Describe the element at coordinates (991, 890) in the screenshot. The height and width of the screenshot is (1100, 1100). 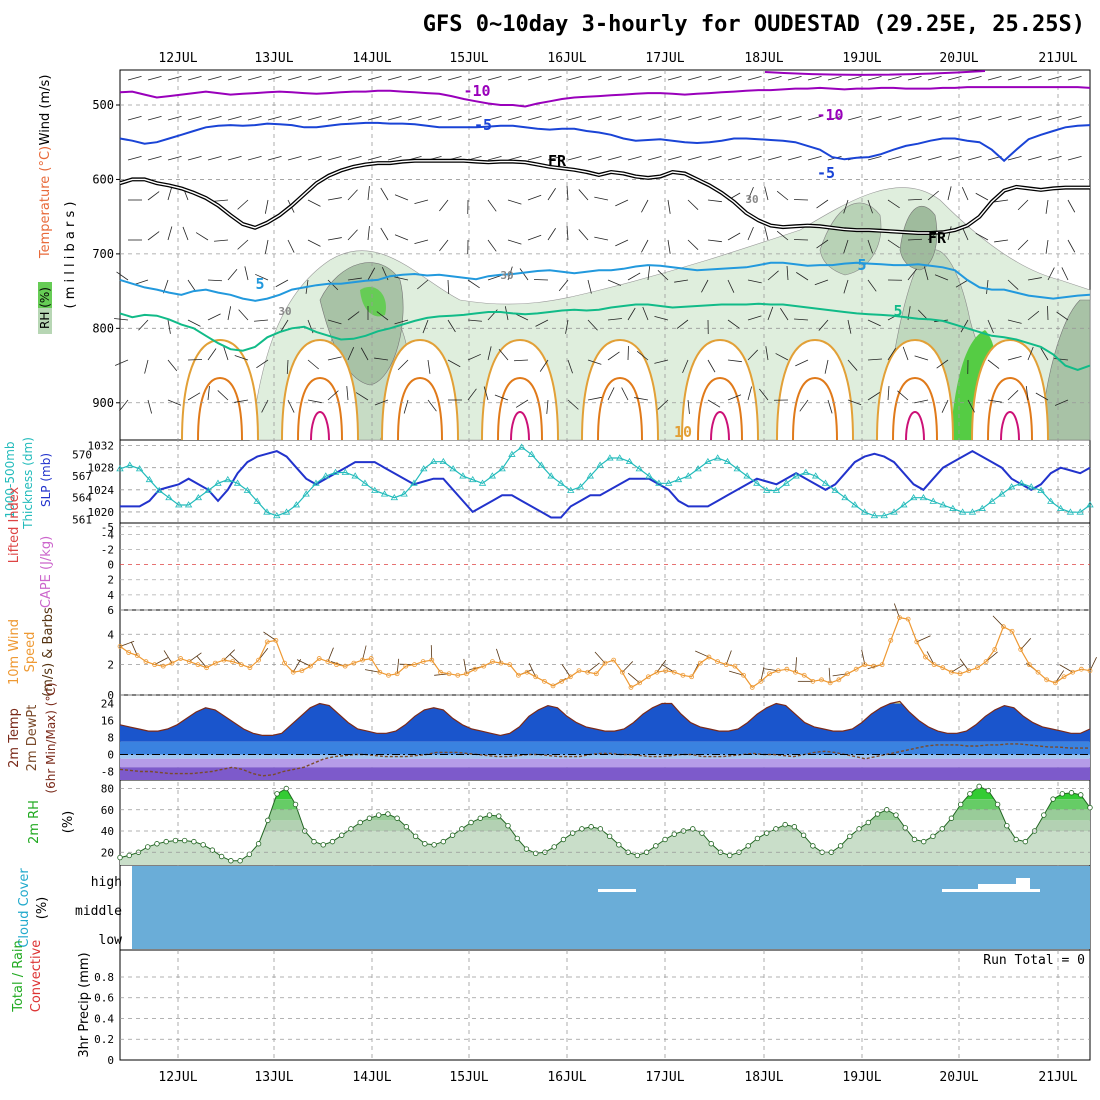
I see `cloud-high-bar` at that location.